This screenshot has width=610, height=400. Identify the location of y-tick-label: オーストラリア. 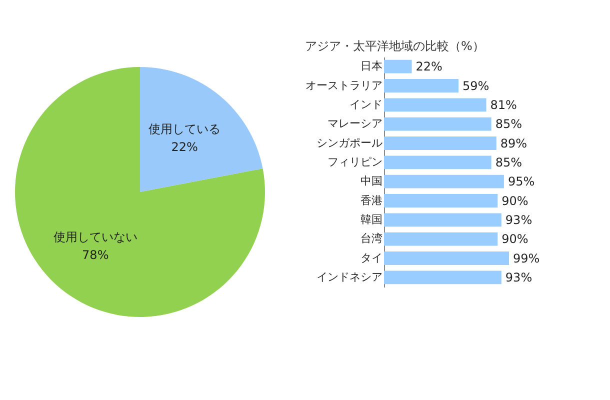
(344, 85).